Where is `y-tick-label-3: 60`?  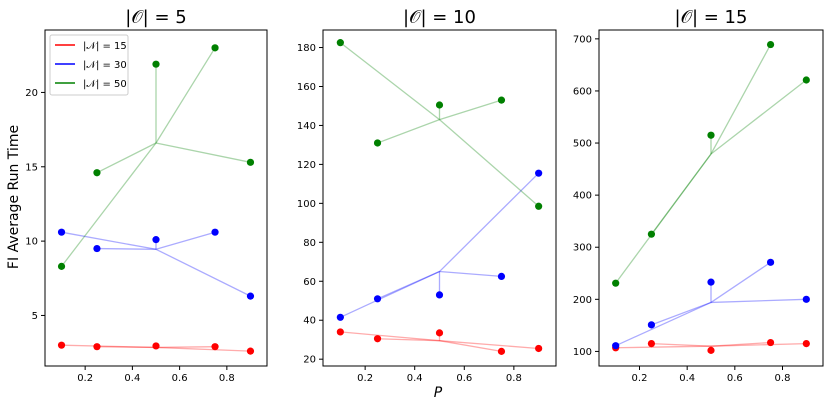
y-tick-label-3: 60 is located at coordinates (309, 282).